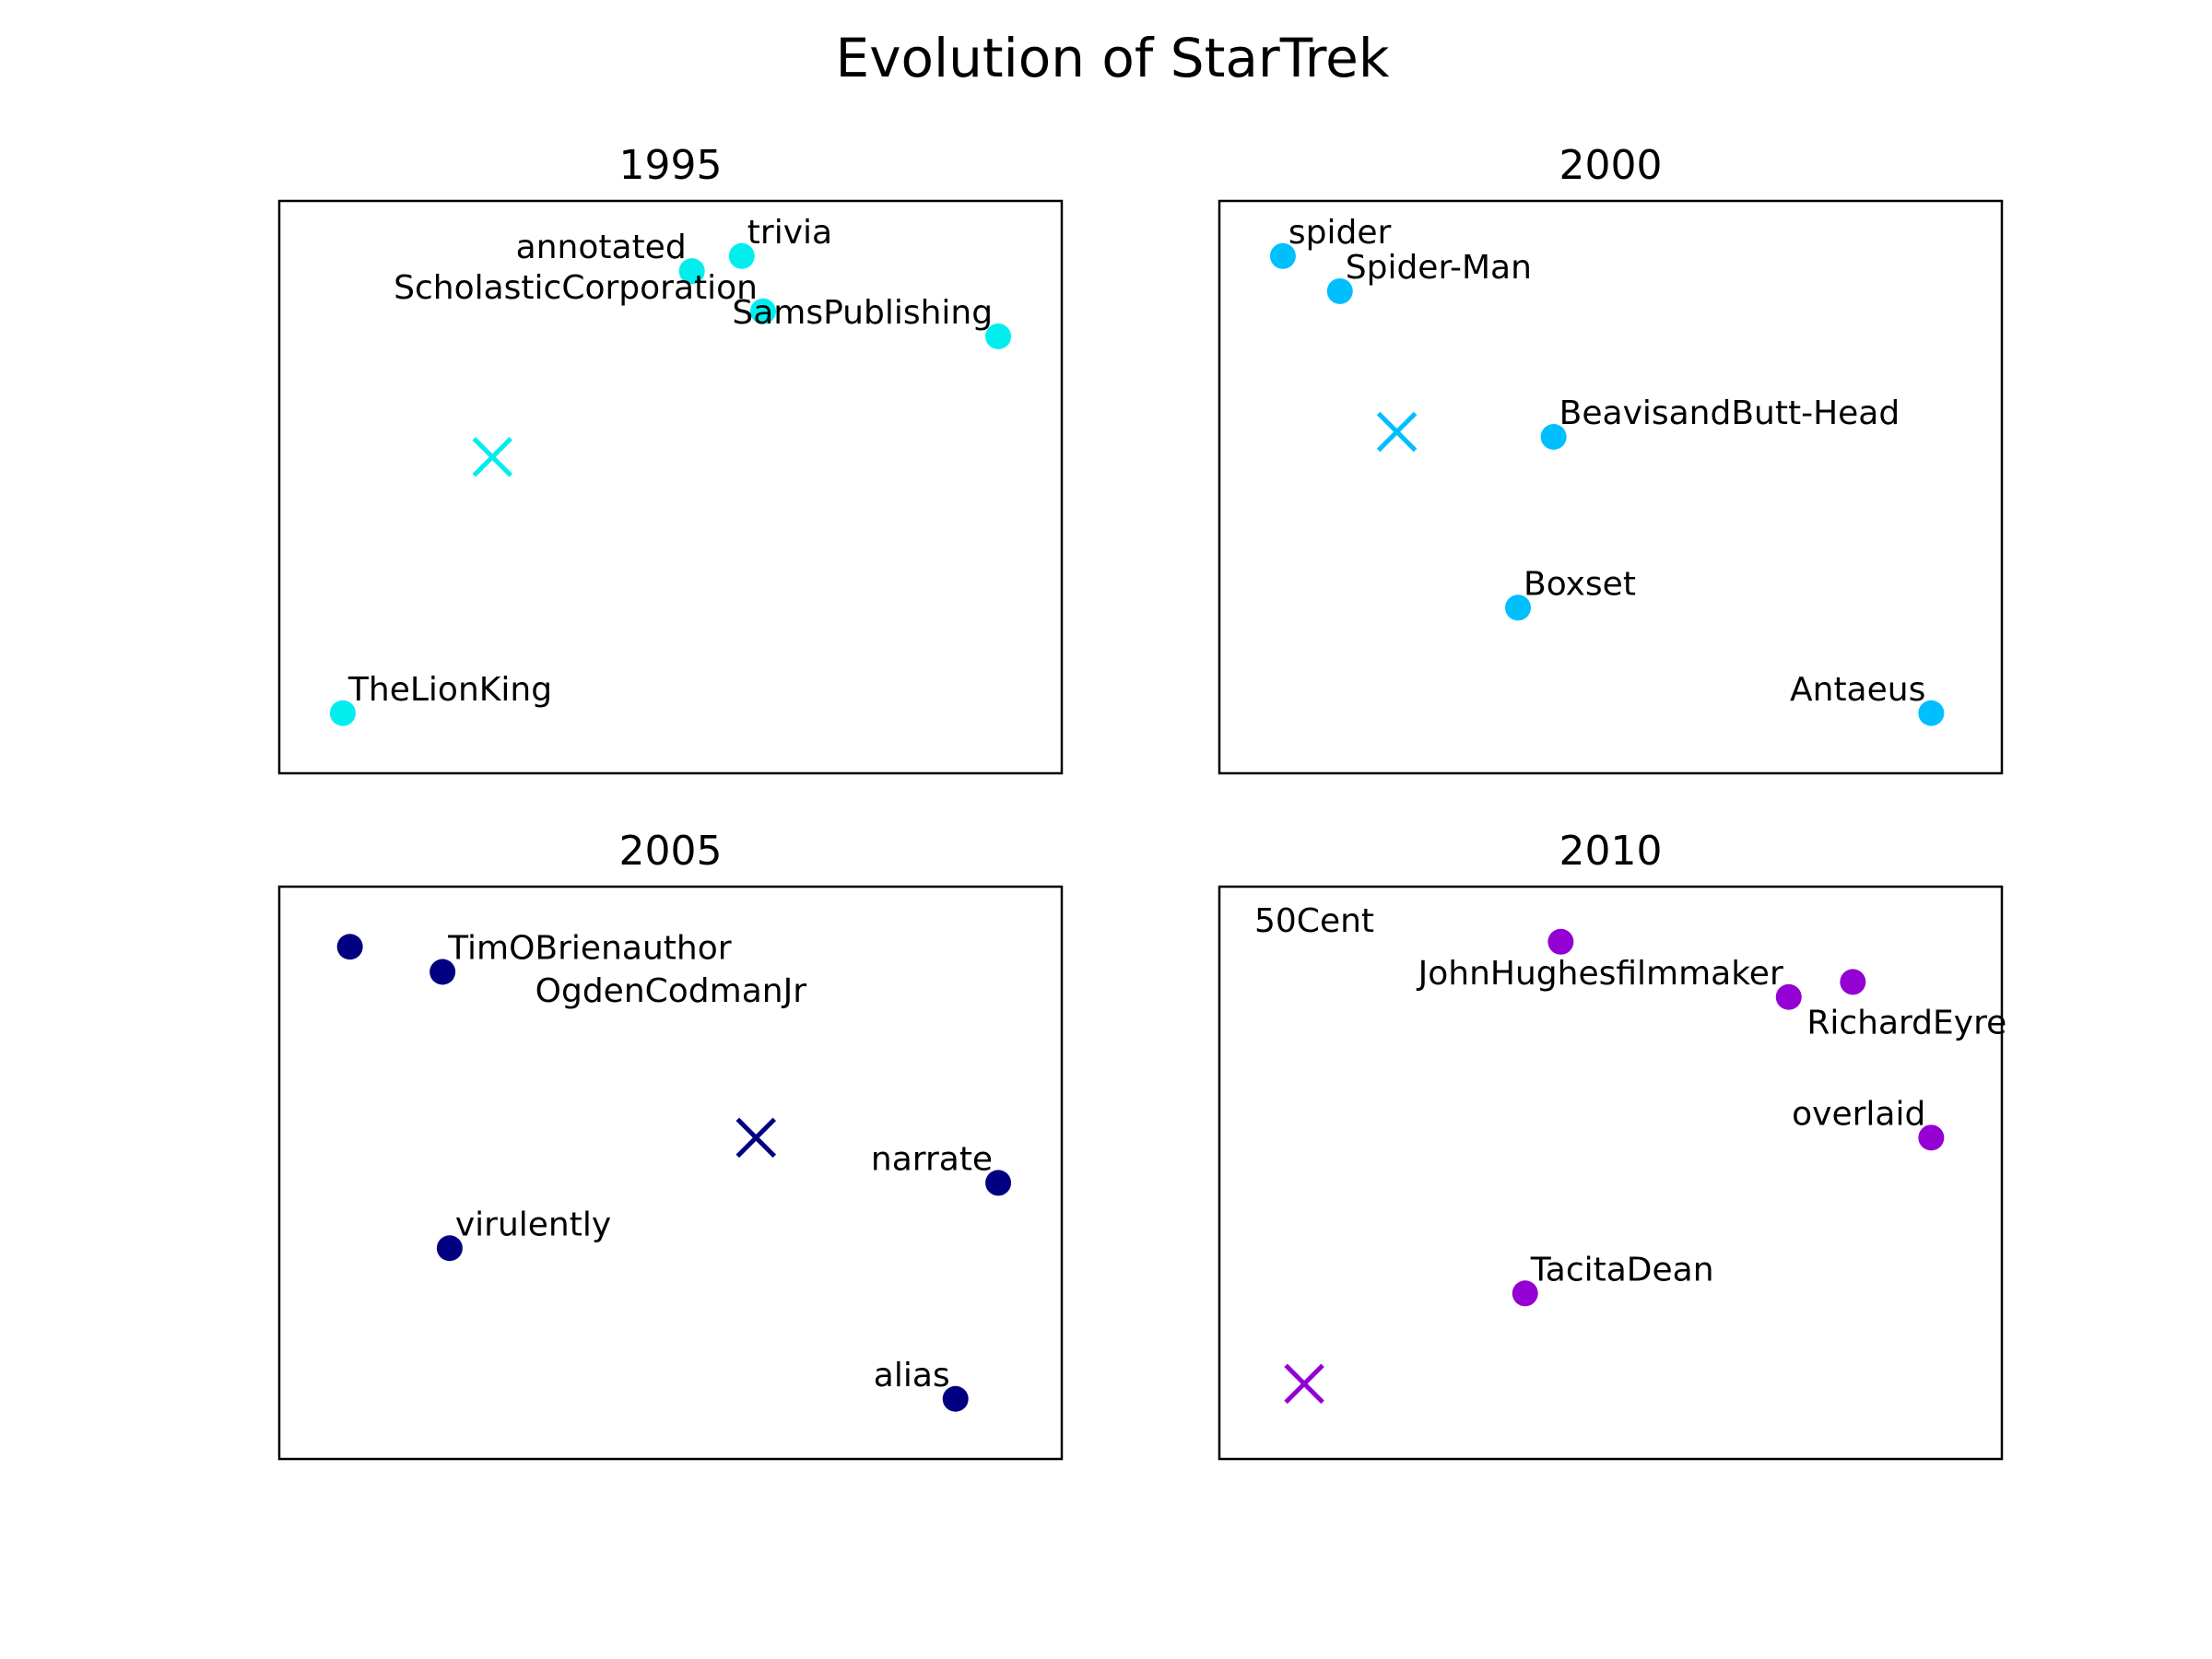  Describe the element at coordinates (1857, 690) in the screenshot. I see `point-label: Antaeus` at that location.